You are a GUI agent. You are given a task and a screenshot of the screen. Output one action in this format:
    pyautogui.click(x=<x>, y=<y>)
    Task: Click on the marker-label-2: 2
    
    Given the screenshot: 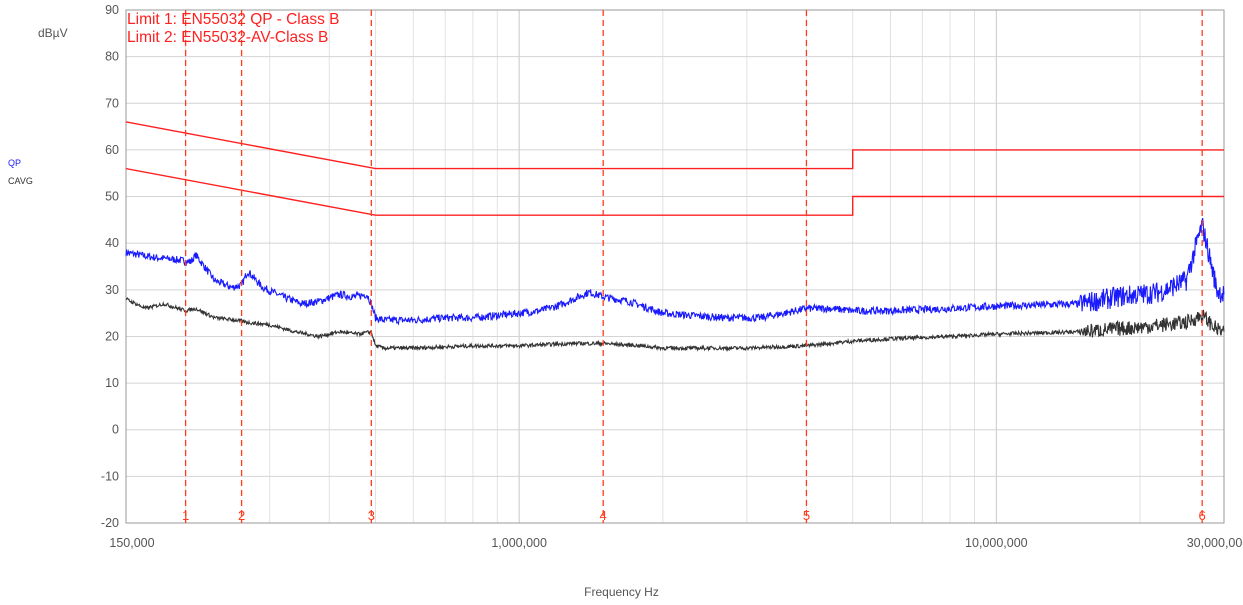 What is the action you would take?
    pyautogui.click(x=241, y=515)
    